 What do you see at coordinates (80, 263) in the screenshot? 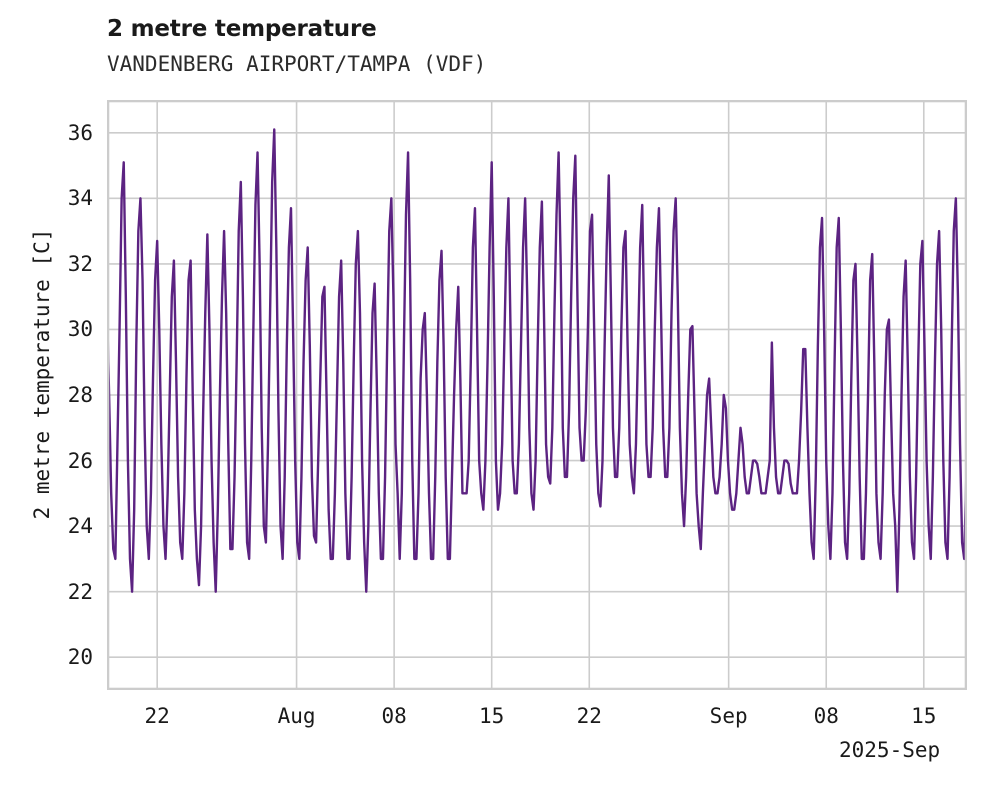
I see `y-axis-tick-label: 32` at bounding box center [80, 263].